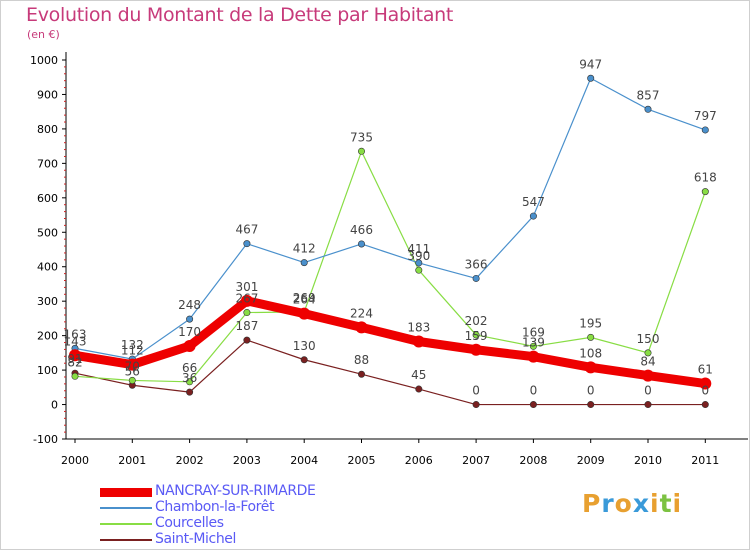 The height and width of the screenshot is (550, 750). What do you see at coordinates (75, 341) in the screenshot?
I see `data-label: 143` at bounding box center [75, 341].